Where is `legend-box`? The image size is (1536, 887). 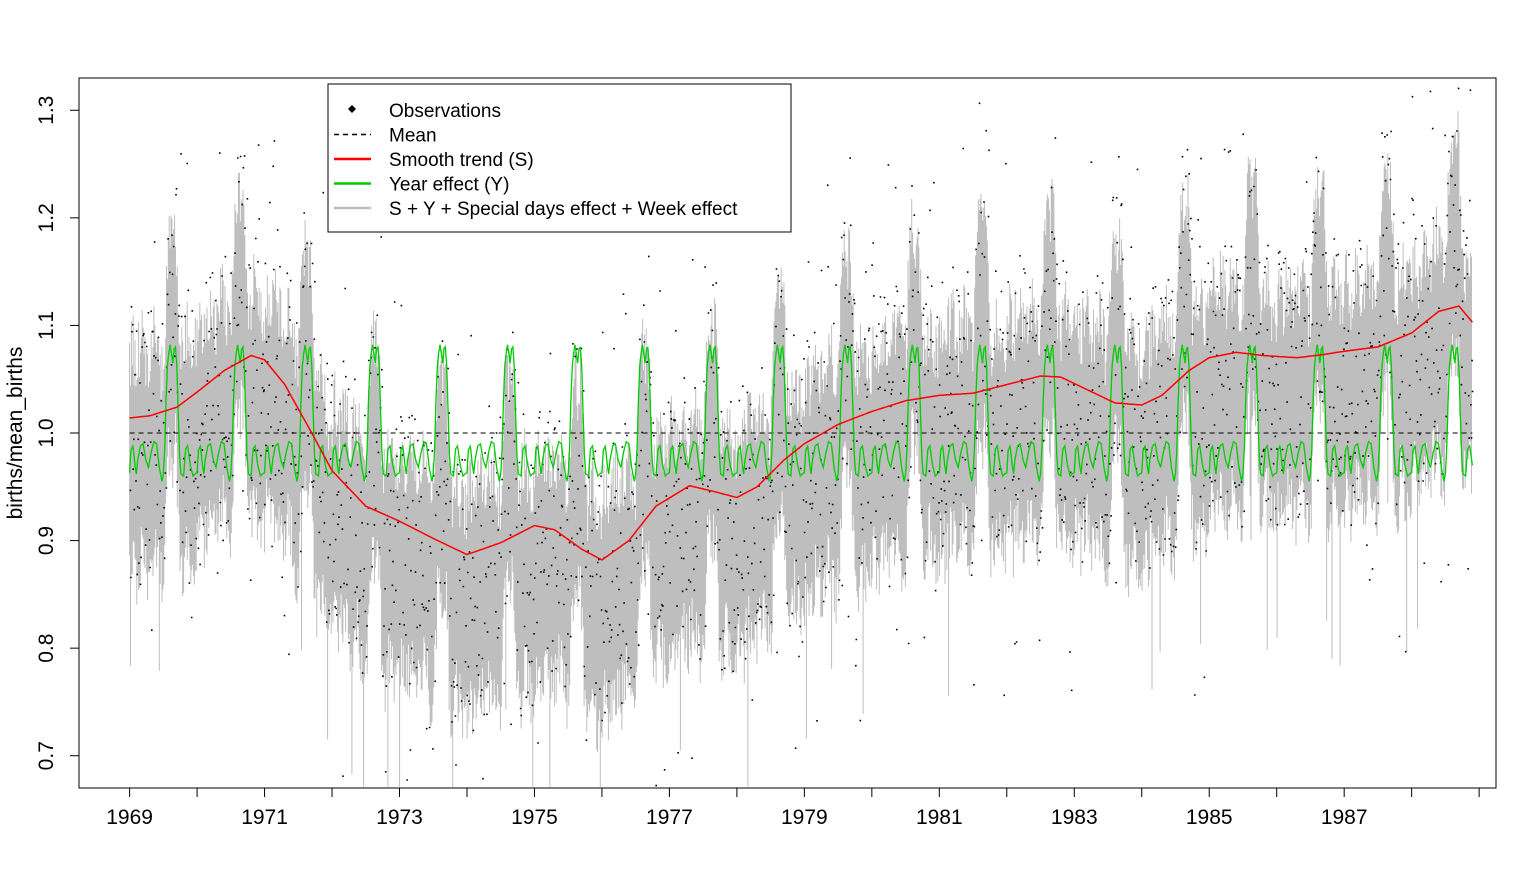 legend-box is located at coordinates (559, 158).